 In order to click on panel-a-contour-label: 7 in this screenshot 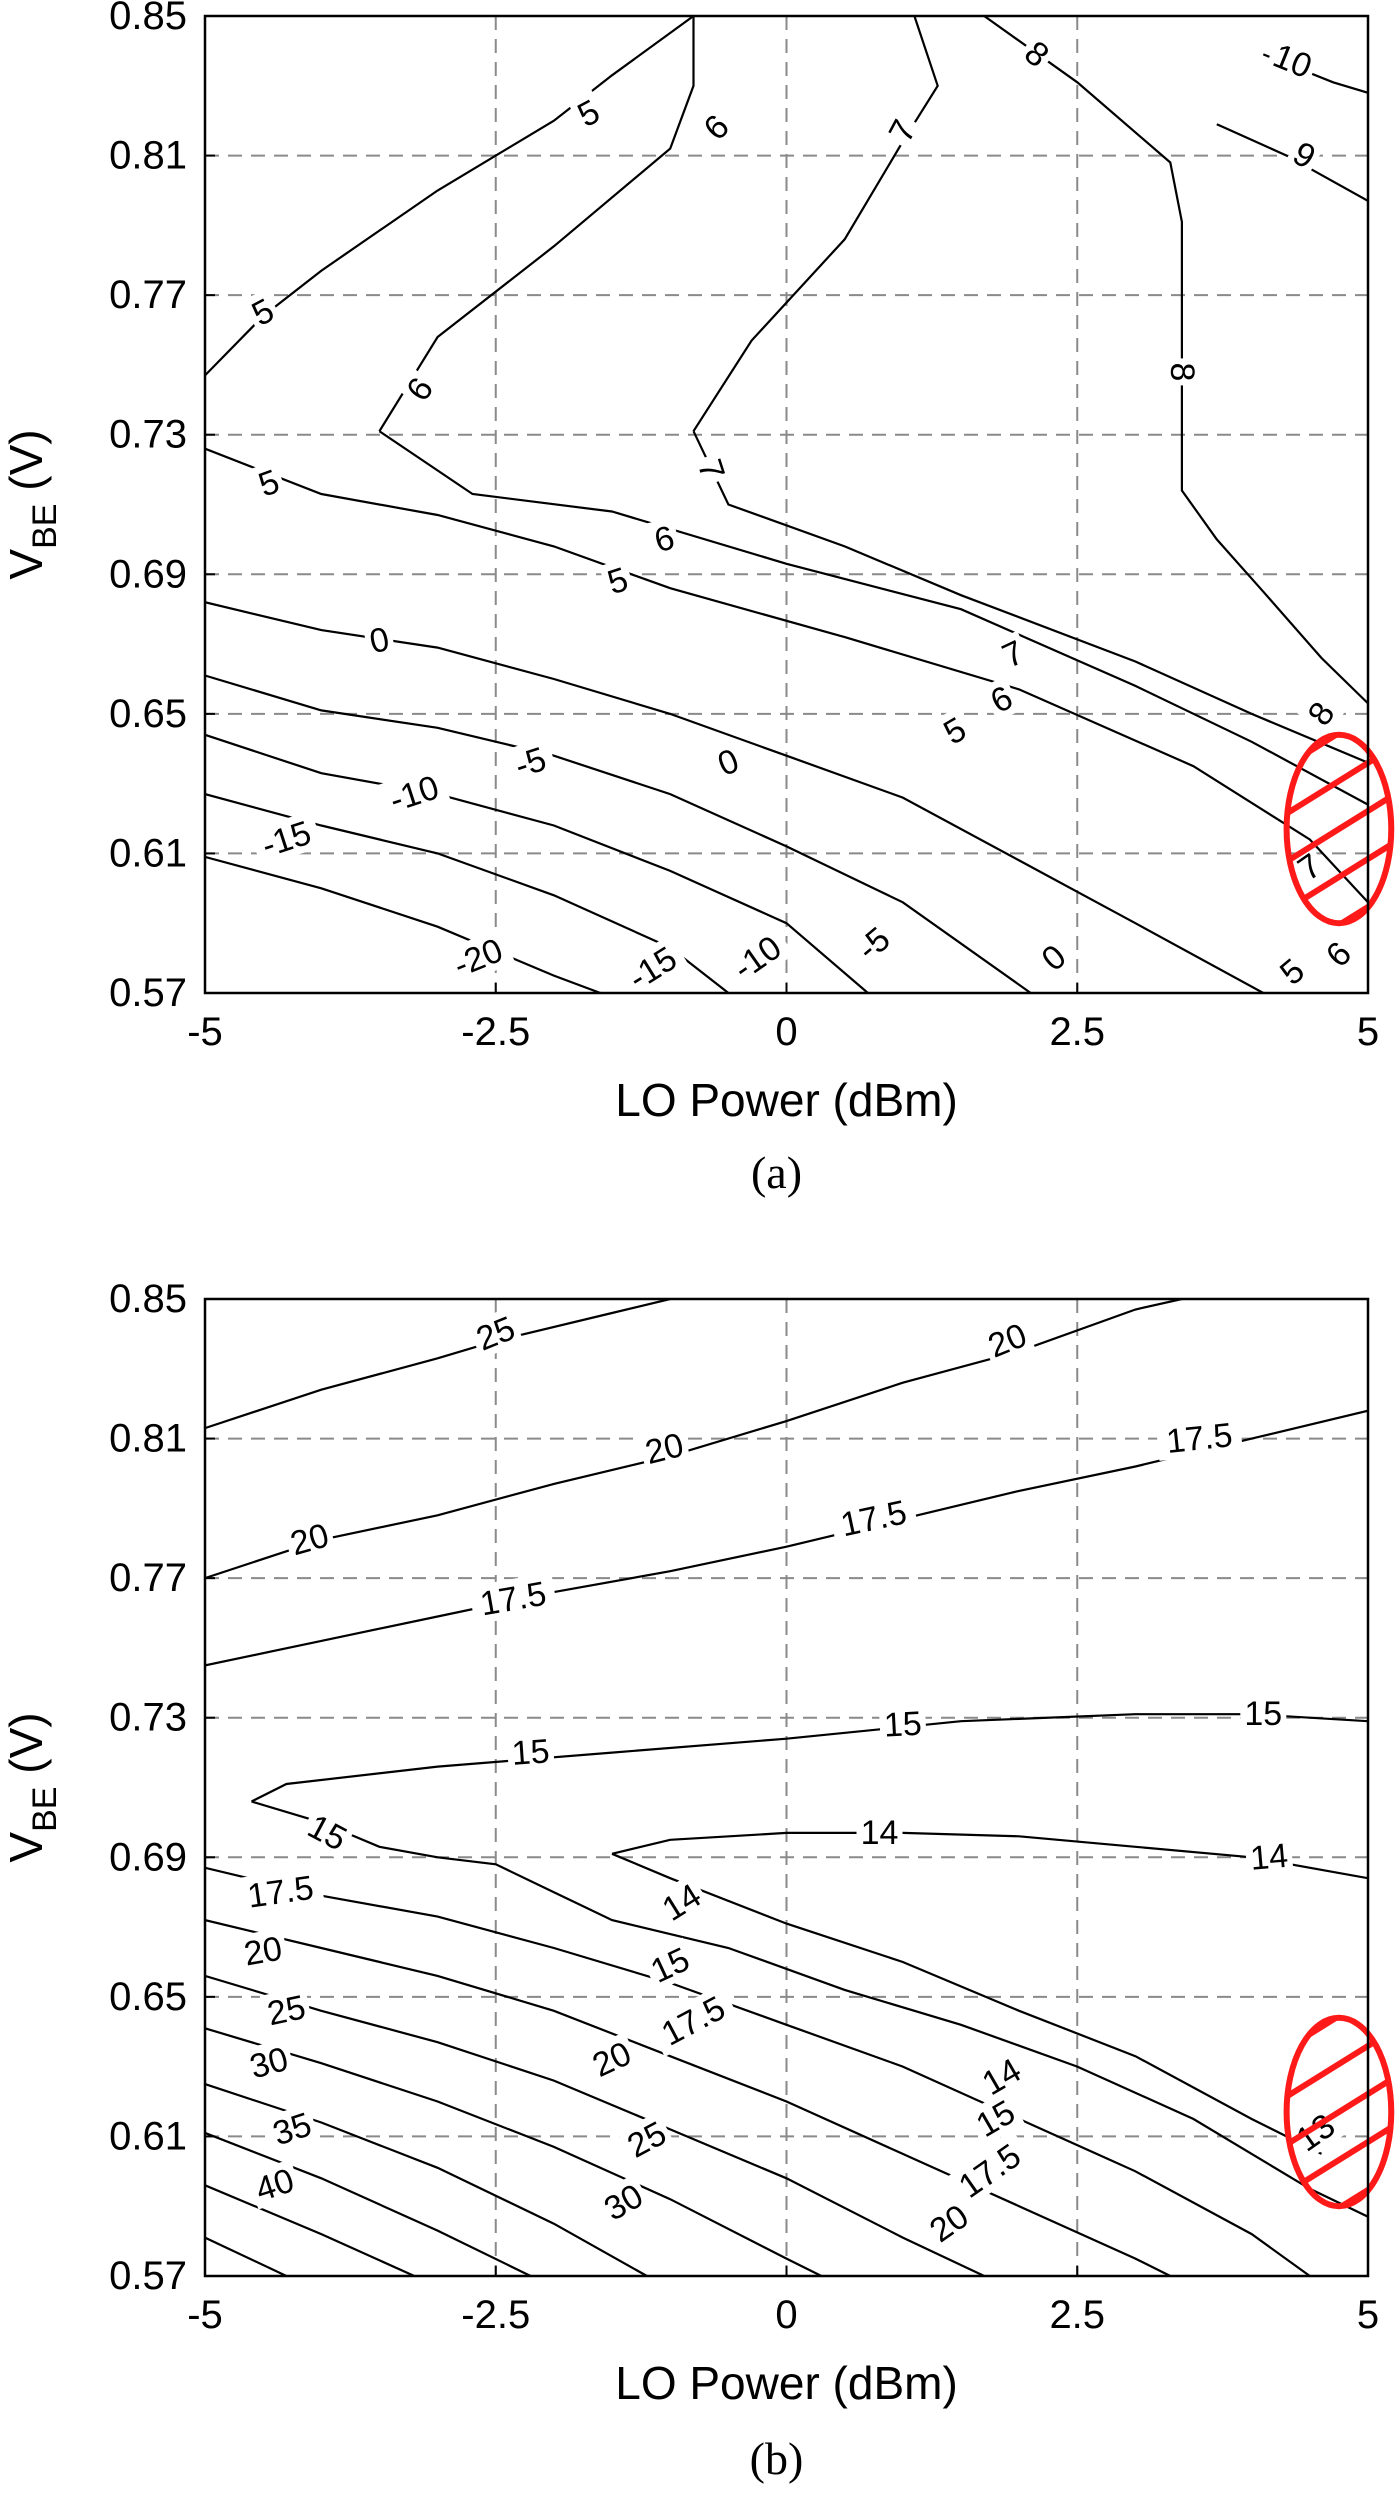, I will do `click(712, 469)`.